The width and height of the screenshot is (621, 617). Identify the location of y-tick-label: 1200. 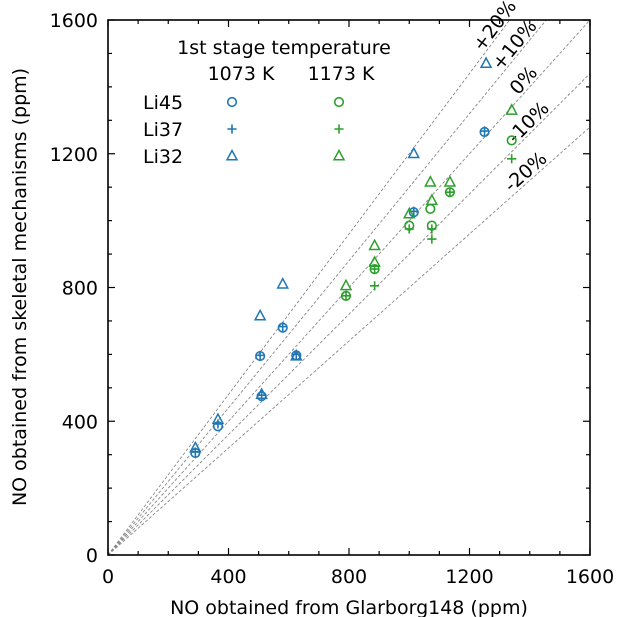
(74, 155).